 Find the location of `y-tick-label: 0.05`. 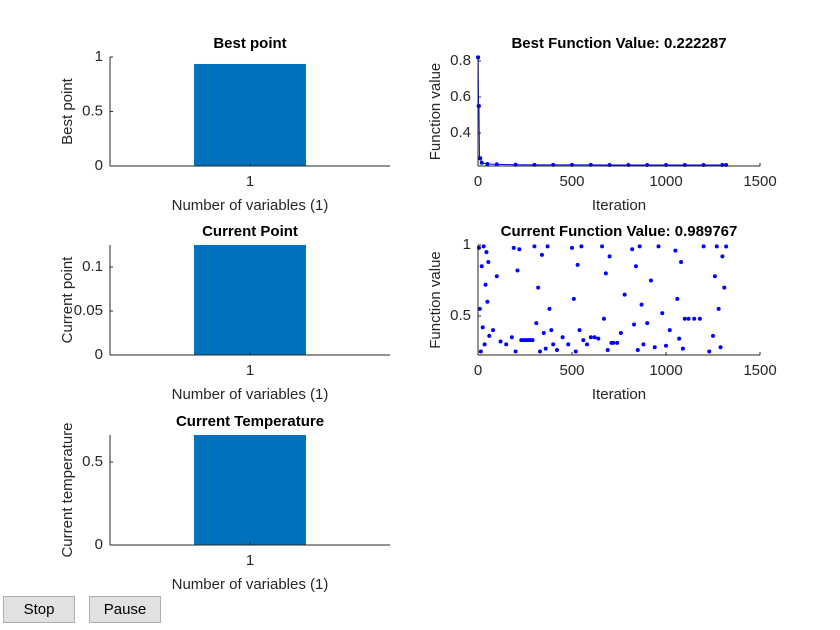

y-tick-label: 0.05 is located at coordinates (88, 310).